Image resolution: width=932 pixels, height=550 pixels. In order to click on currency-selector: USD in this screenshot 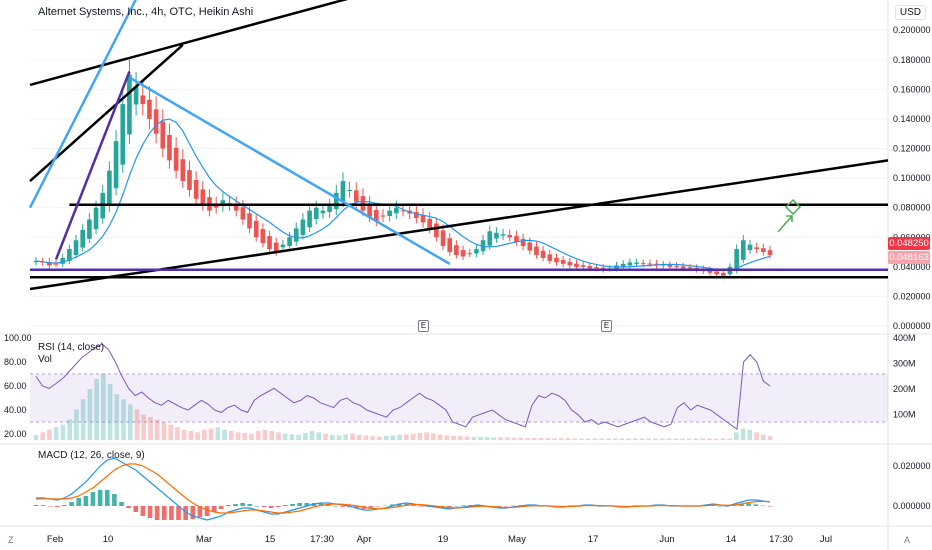, I will do `click(910, 12)`.